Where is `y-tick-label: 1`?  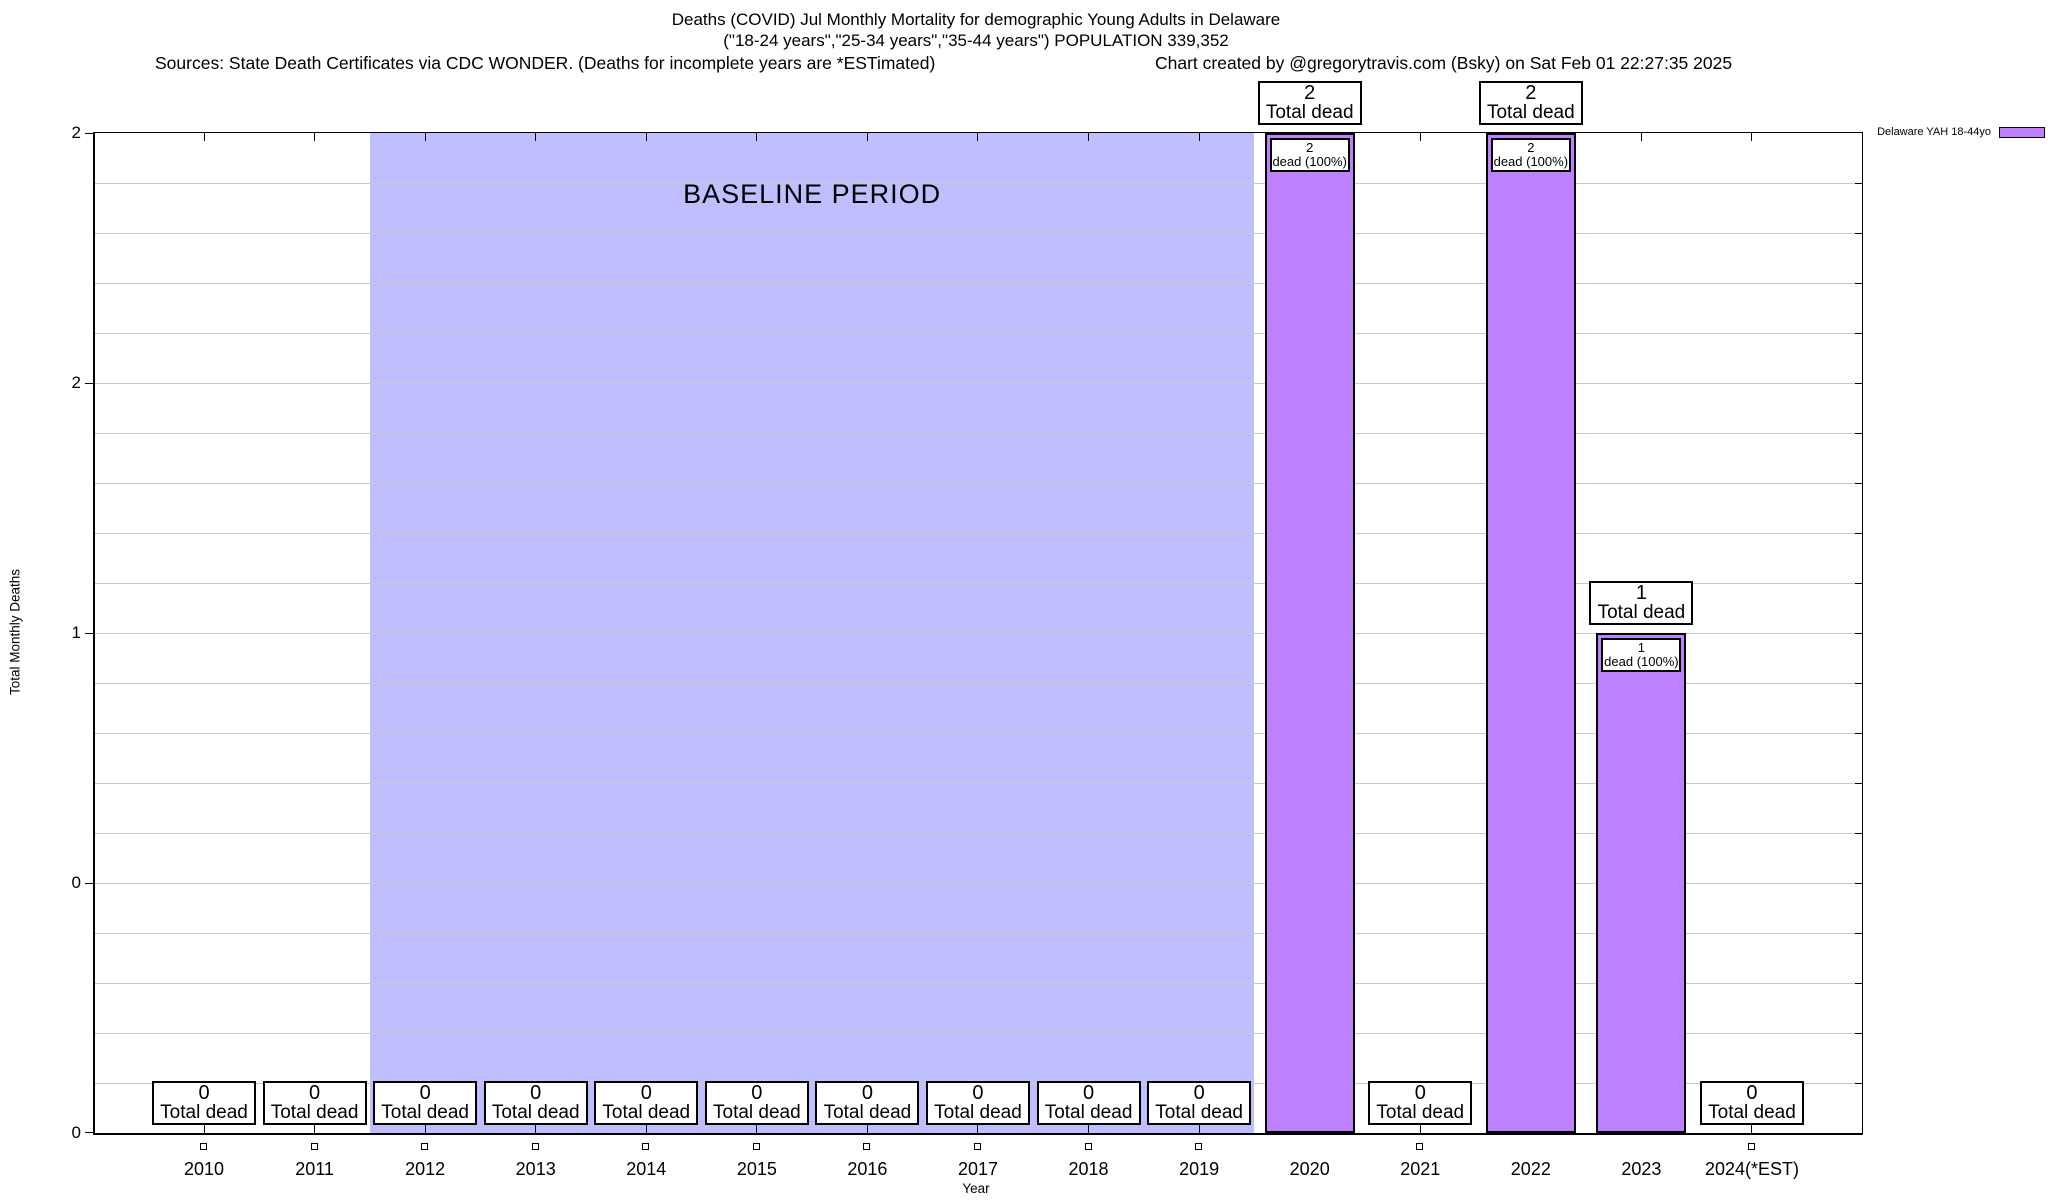
y-tick-label: 1 is located at coordinates (76, 632).